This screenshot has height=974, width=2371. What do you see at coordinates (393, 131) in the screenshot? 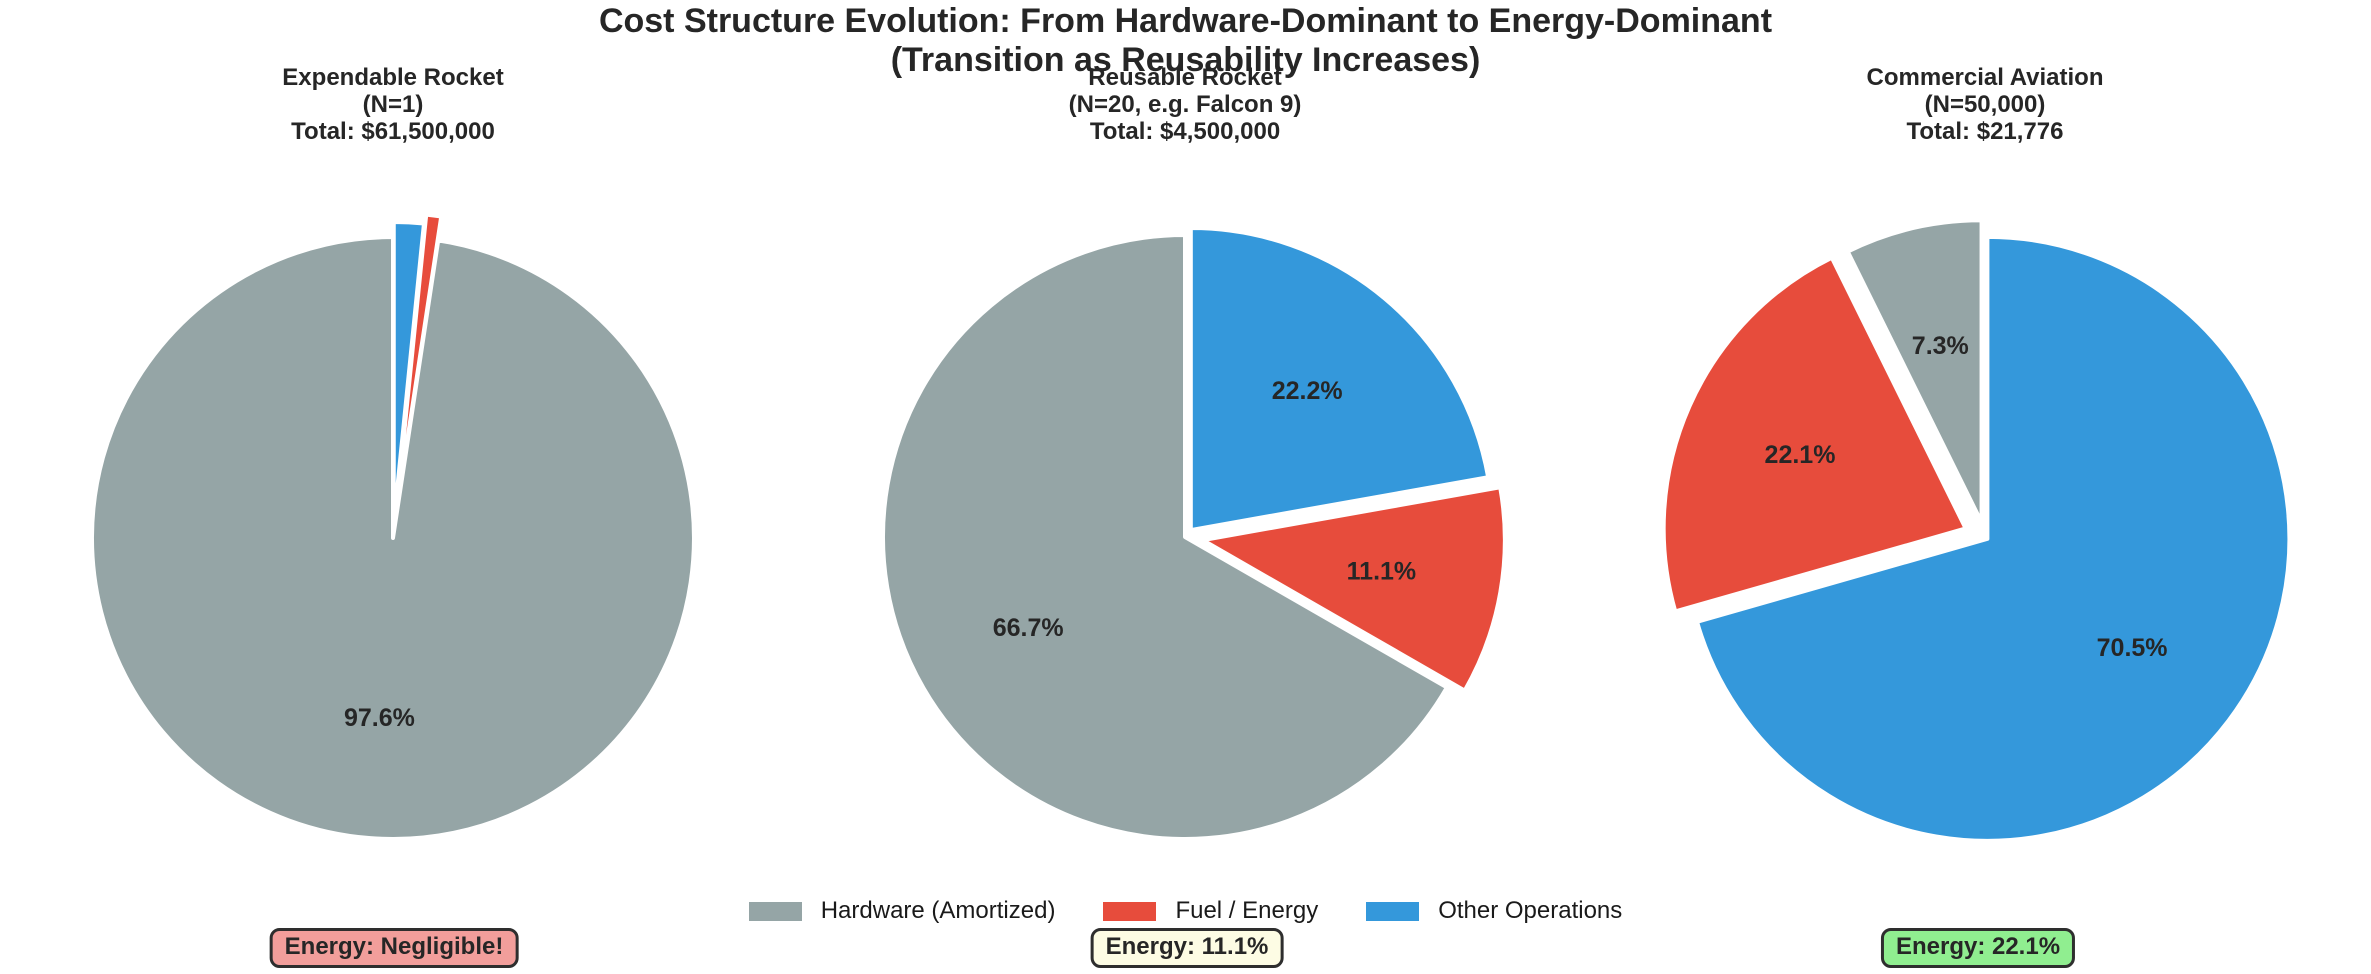
I see `subtitle-line: Total: $61,500,000` at bounding box center [393, 131].